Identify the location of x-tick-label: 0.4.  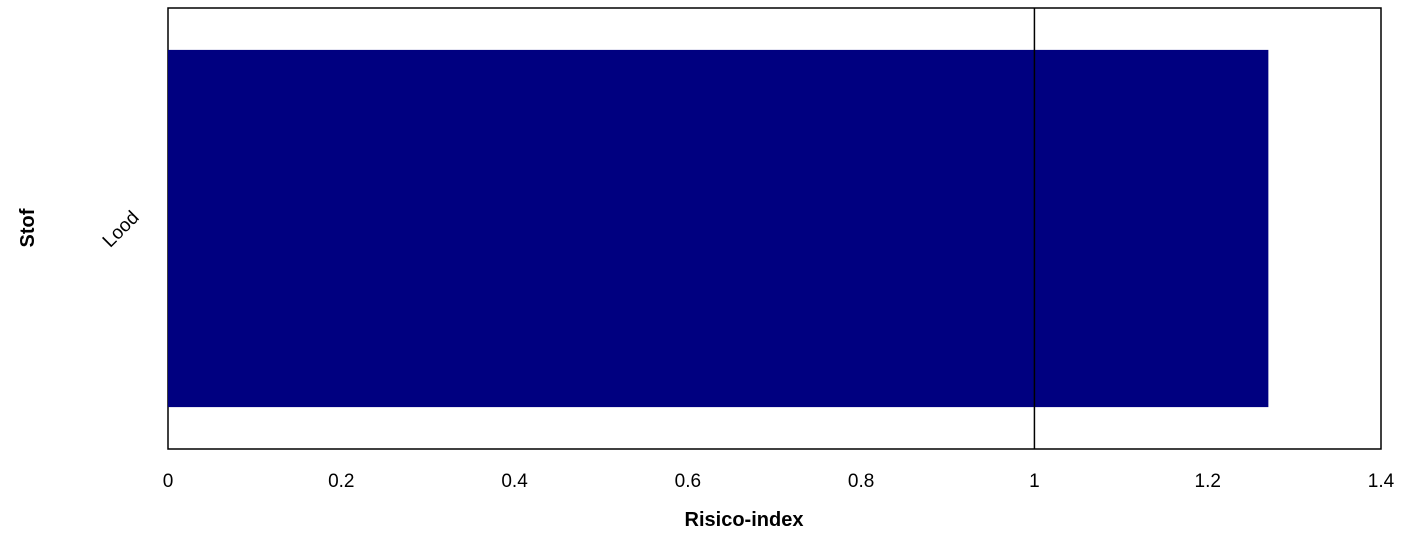
(514, 481).